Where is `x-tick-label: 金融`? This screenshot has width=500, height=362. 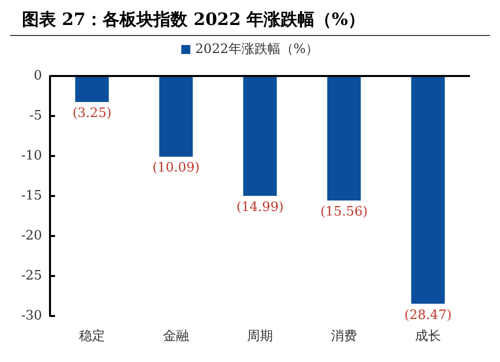
x-tick-label: 金融 is located at coordinates (176, 336).